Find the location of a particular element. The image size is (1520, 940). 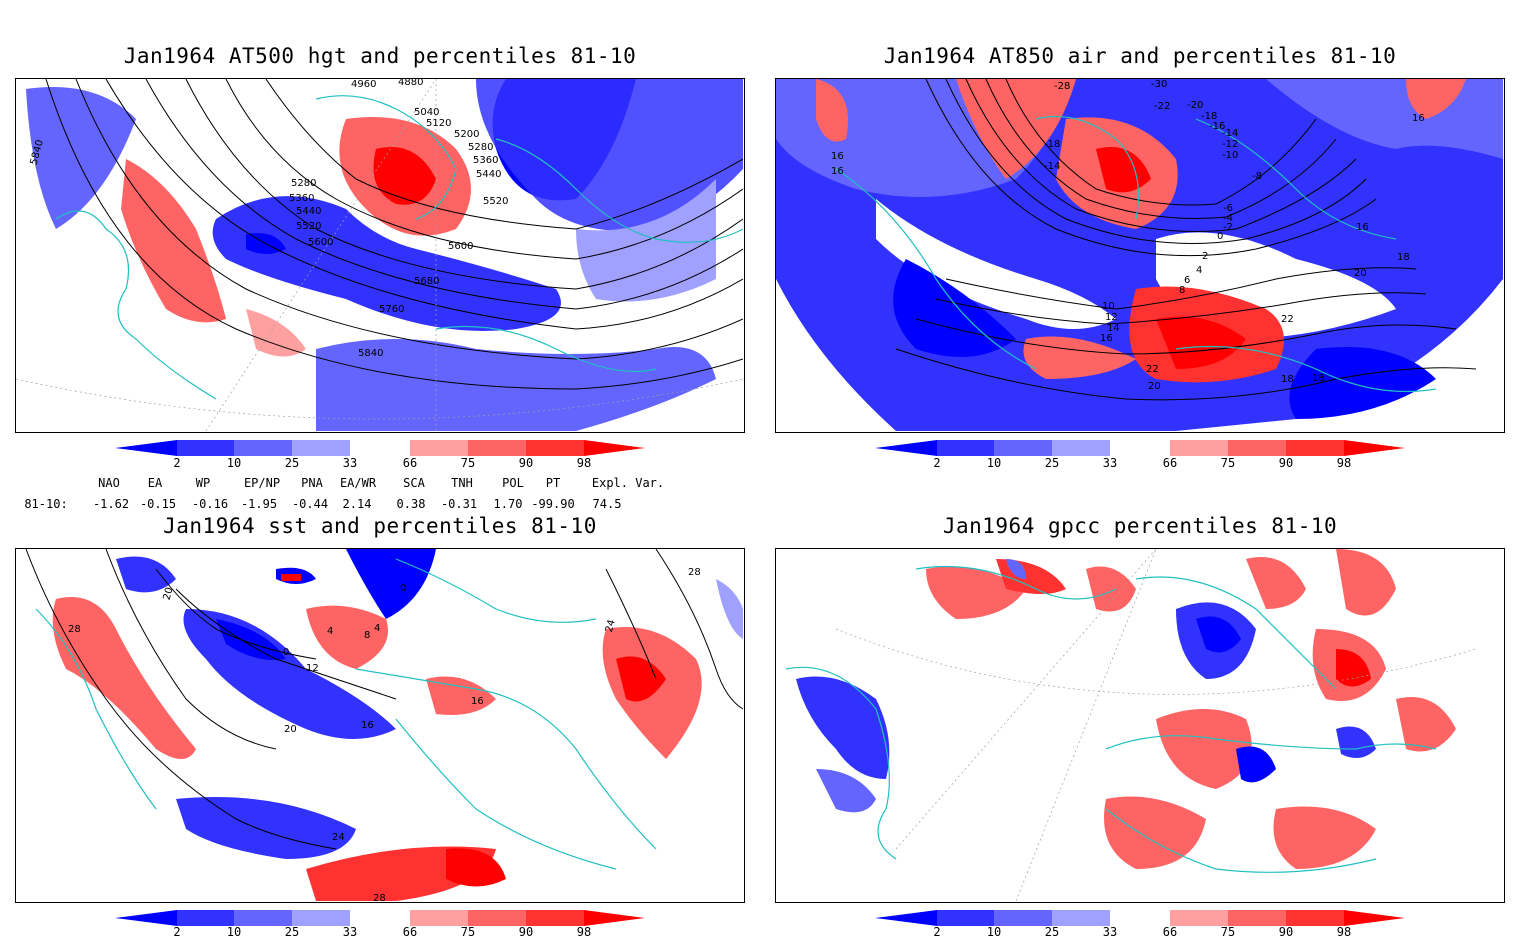

svg-text: -8 is located at coordinates (1257, 176).